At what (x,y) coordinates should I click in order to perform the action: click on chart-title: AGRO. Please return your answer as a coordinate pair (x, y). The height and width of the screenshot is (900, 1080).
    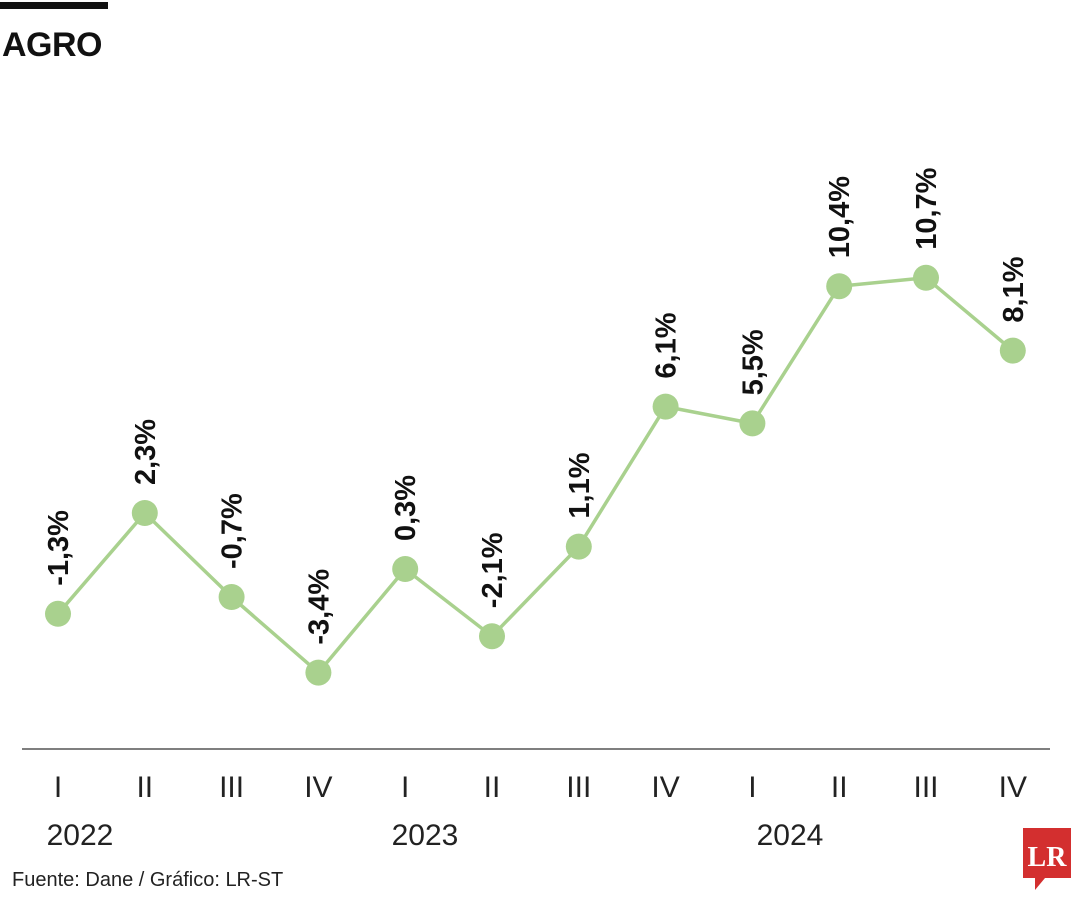
    Looking at the image, I should click on (52, 45).